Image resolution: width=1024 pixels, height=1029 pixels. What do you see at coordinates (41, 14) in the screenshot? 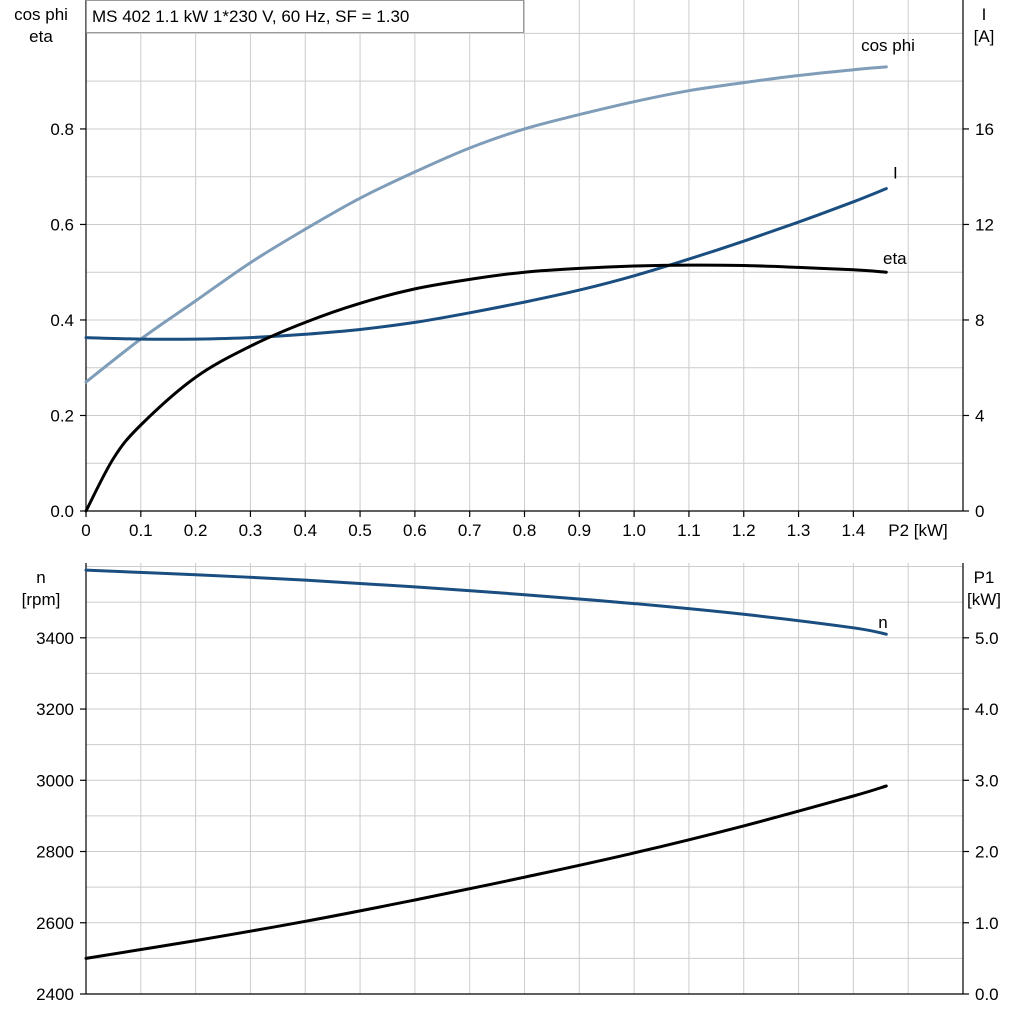
I see `left-axis-title: cos phi` at bounding box center [41, 14].